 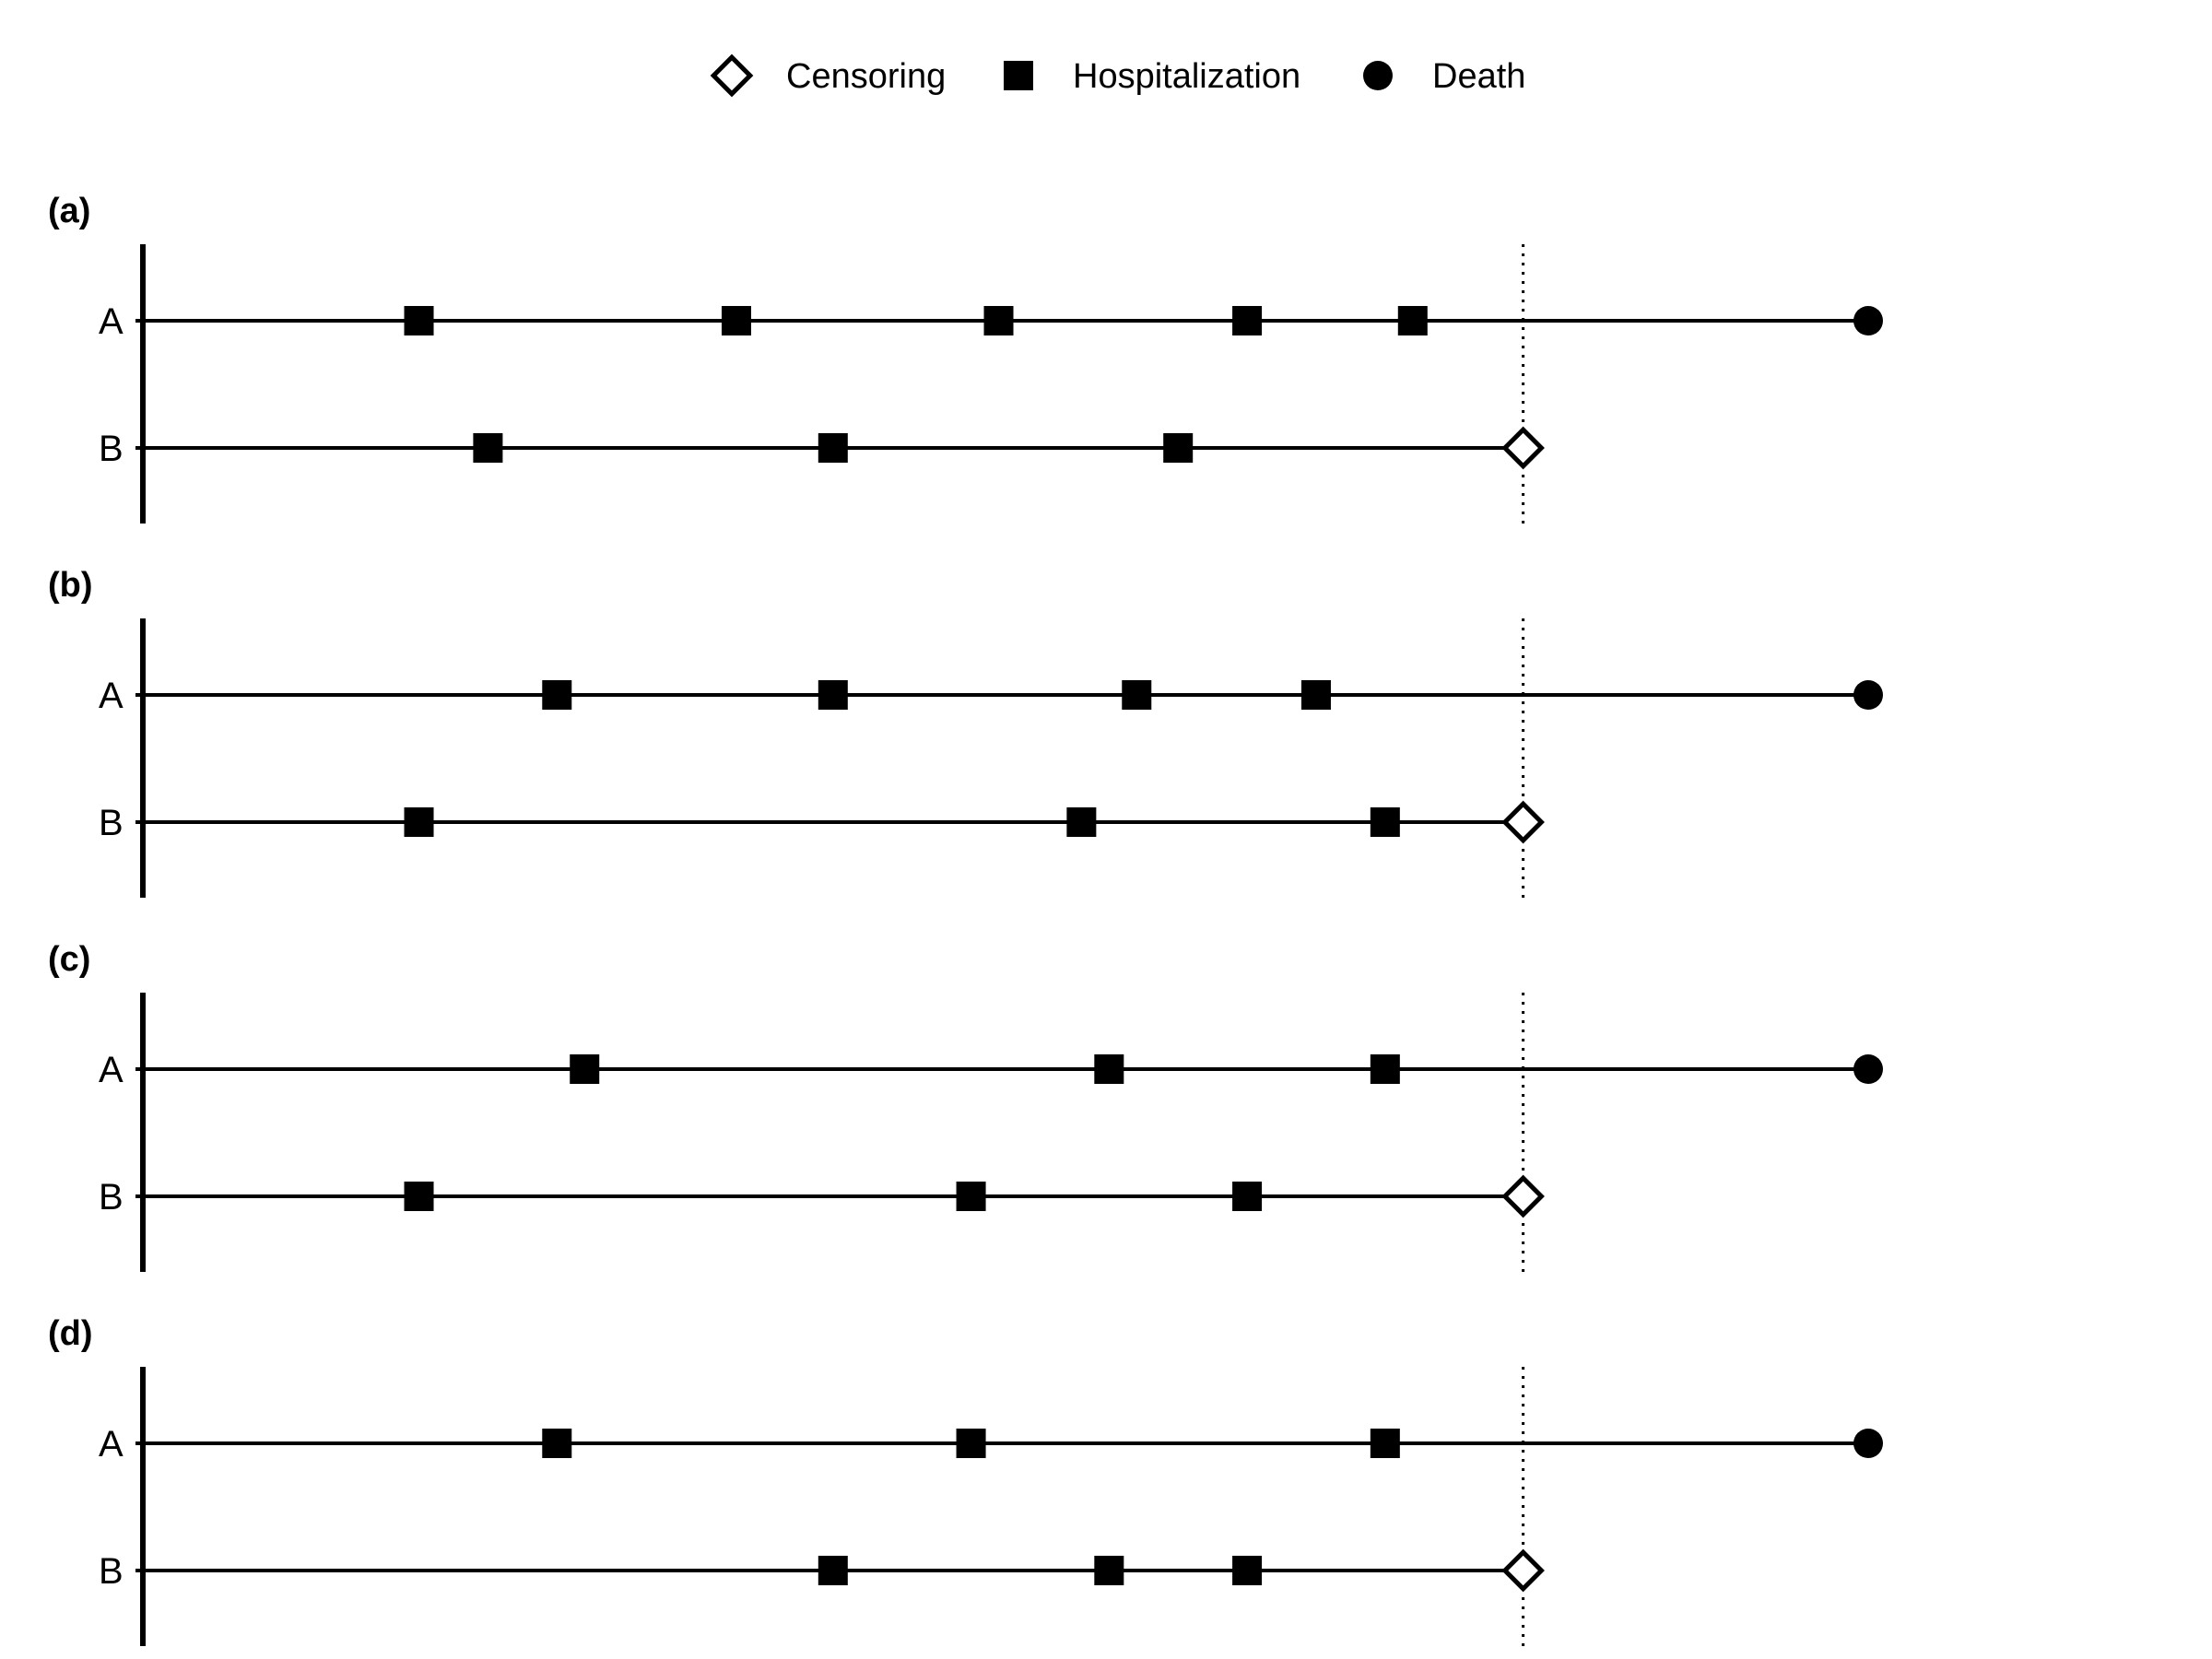 What do you see at coordinates (1018, 75) in the screenshot?
I see `legend-hospitalization-marker` at bounding box center [1018, 75].